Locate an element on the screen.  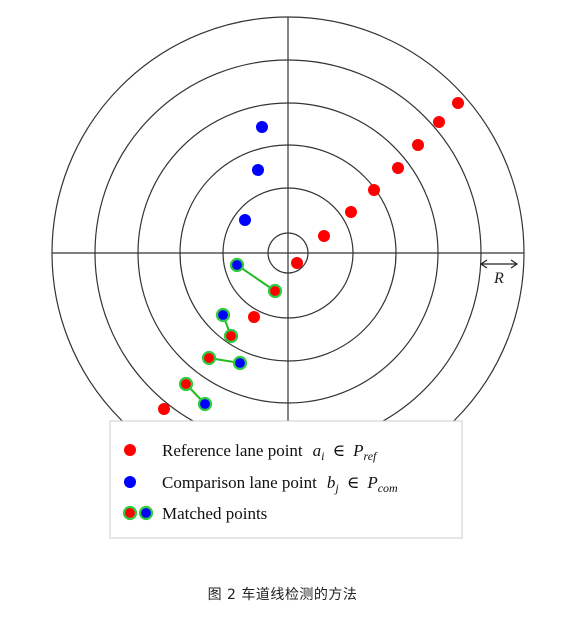
radius-label: R is located at coordinates (498, 278).